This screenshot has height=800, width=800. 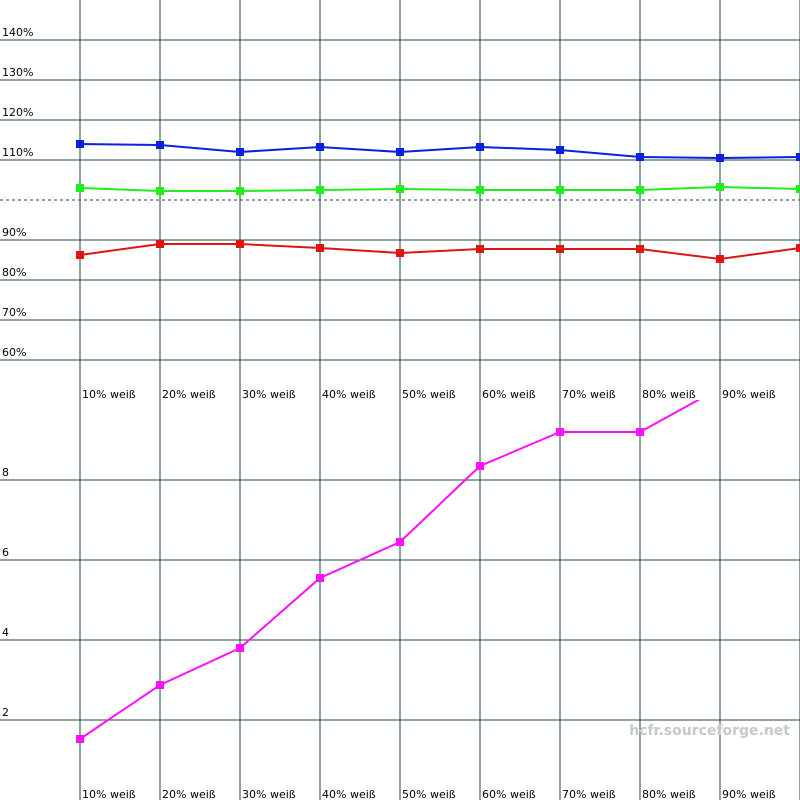 What do you see at coordinates (14, 272) in the screenshot?
I see `y-tick-label: 80%` at bounding box center [14, 272].